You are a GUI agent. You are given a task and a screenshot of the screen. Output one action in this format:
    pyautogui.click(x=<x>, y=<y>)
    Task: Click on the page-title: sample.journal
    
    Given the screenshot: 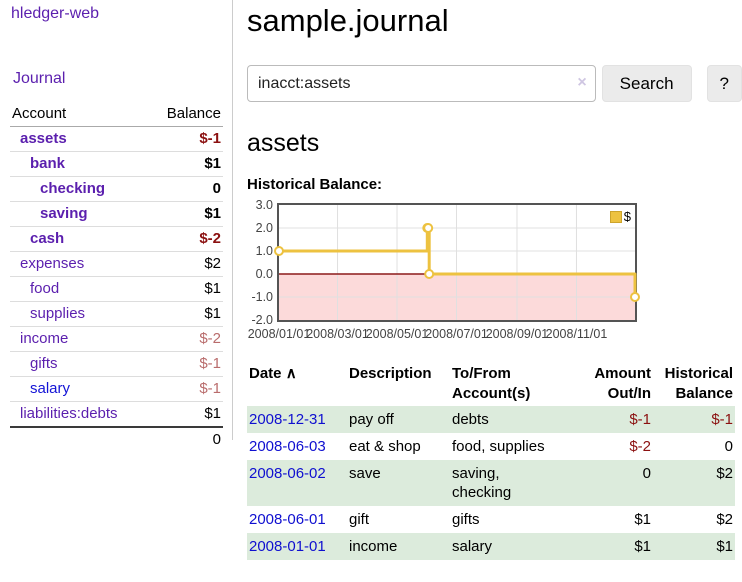 What is the action you would take?
    pyautogui.click(x=348, y=20)
    